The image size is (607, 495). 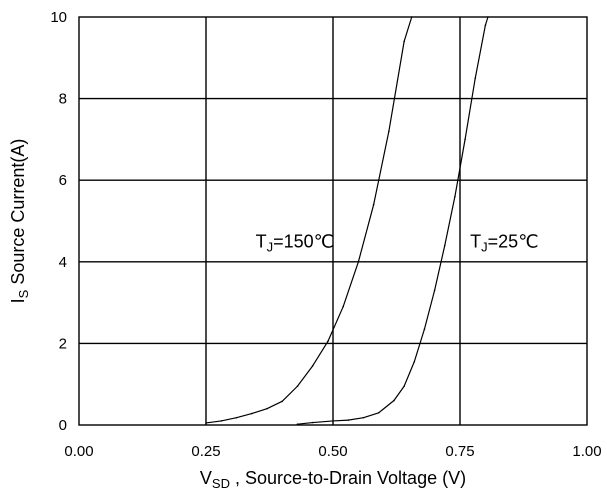 What do you see at coordinates (205, 451) in the screenshot?
I see `x-tick-label: 0.25` at bounding box center [205, 451].